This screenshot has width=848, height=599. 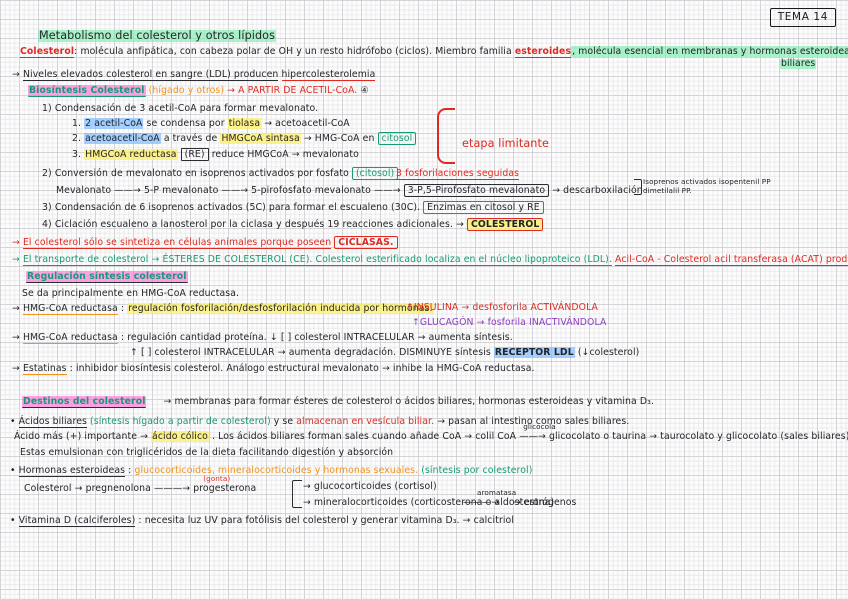 What do you see at coordinates (197, 337) in the screenshot?
I see `reg-2-text: regulación cantidad proteína.` at bounding box center [197, 337].